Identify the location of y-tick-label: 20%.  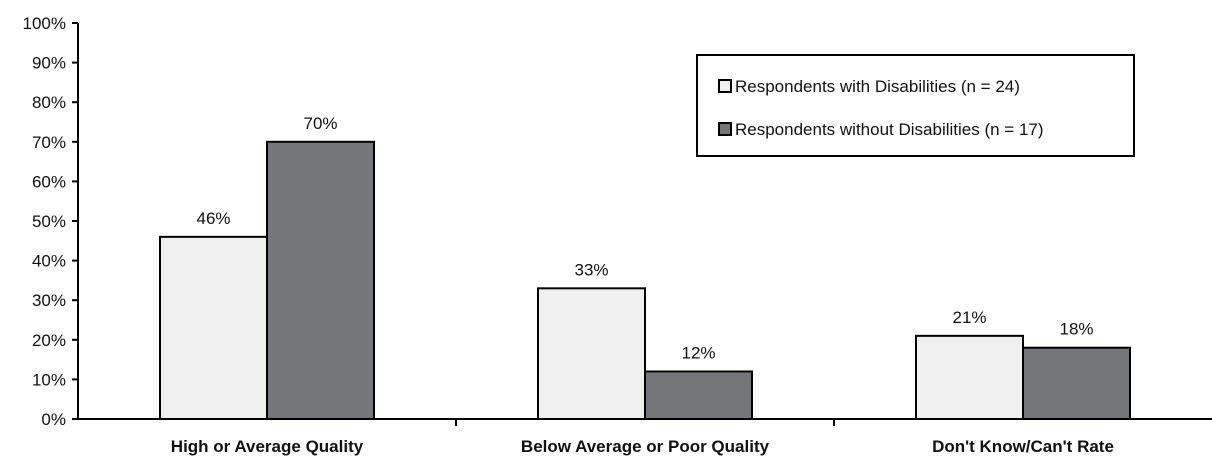
(49, 340).